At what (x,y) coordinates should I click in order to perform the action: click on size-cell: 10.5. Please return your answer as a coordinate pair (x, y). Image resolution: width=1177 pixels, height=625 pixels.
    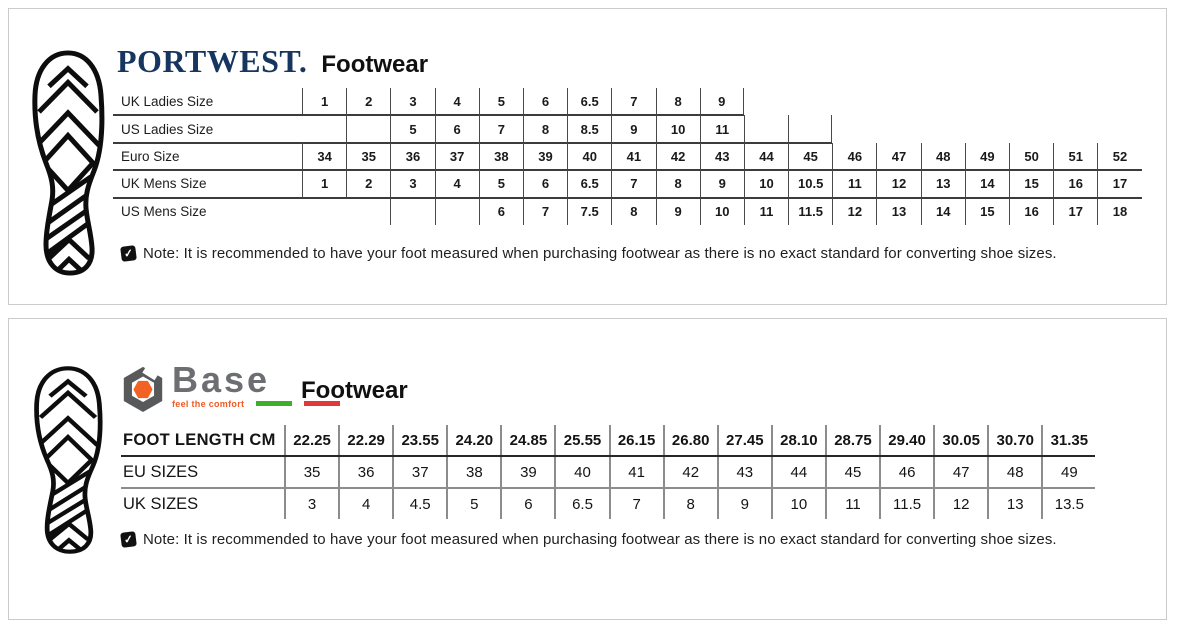
    Looking at the image, I should click on (810, 184).